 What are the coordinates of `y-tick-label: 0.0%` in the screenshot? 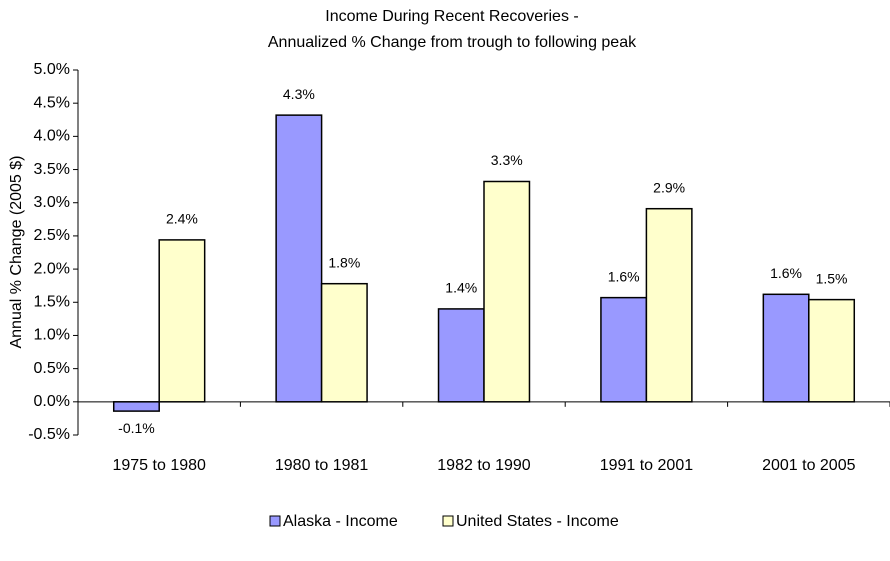 It's located at (52, 401).